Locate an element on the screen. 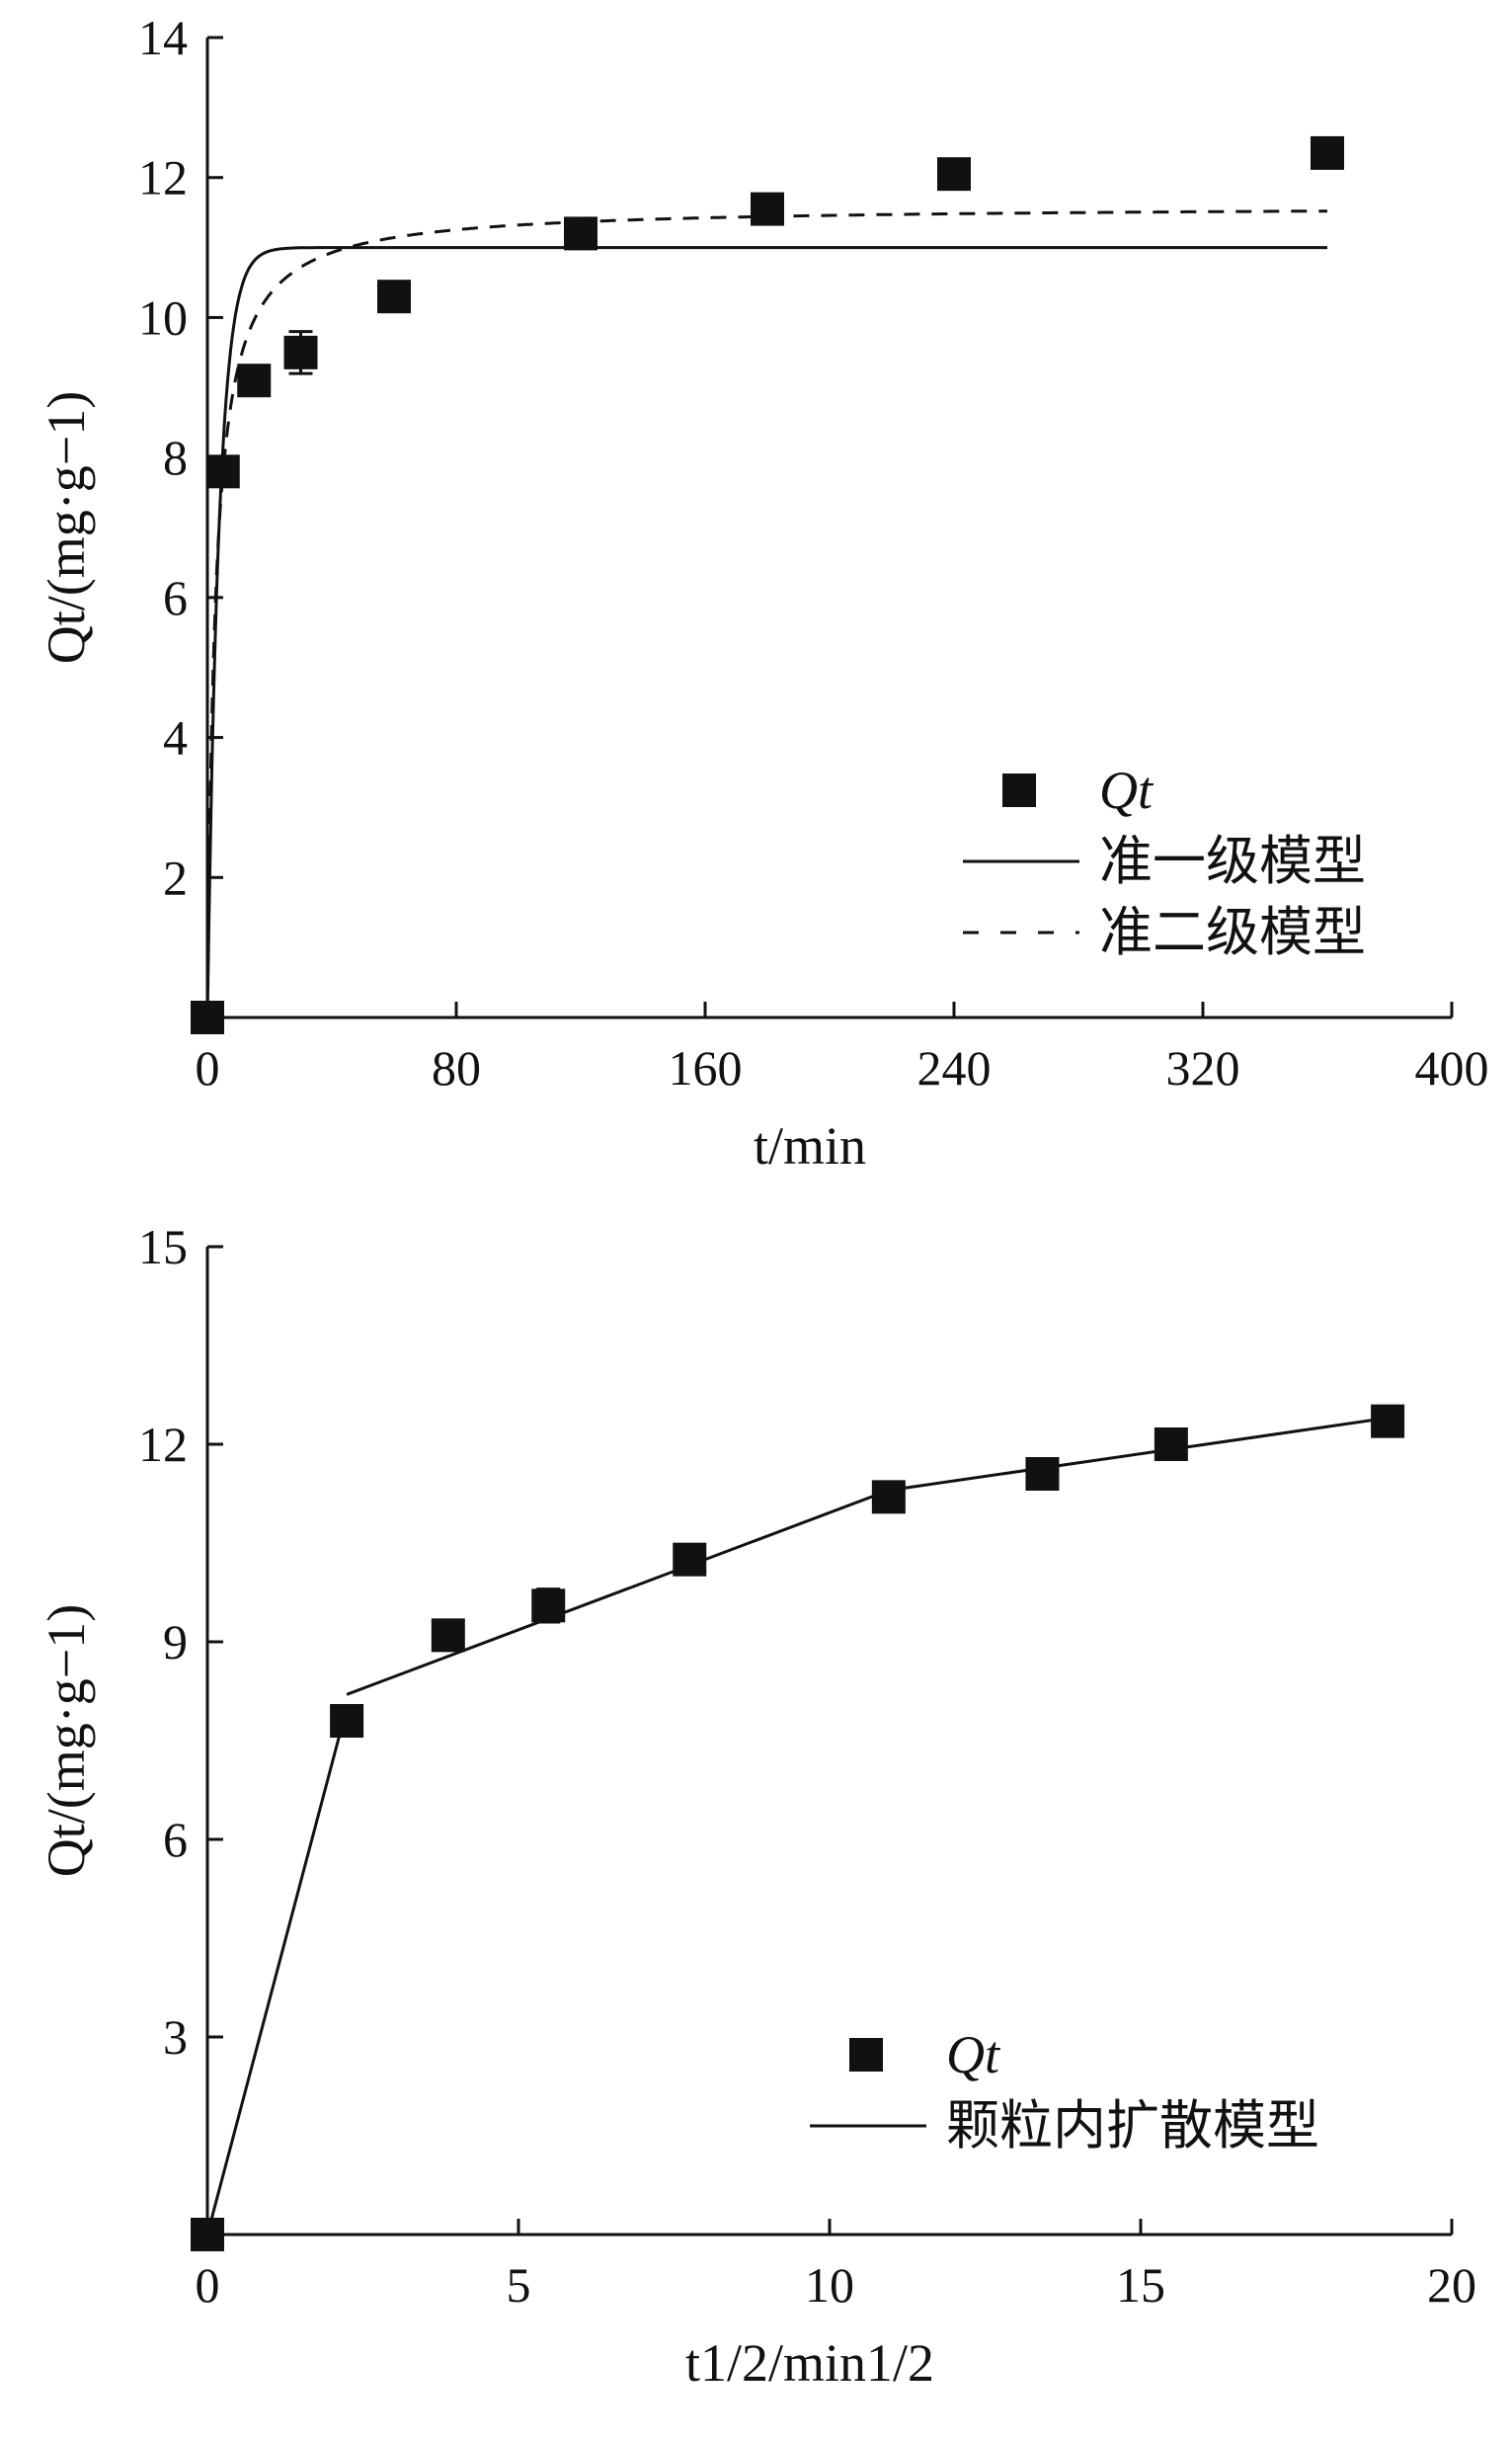 This screenshot has width=1512, height=2441. y-tick-label: 14 is located at coordinates (163, 37).